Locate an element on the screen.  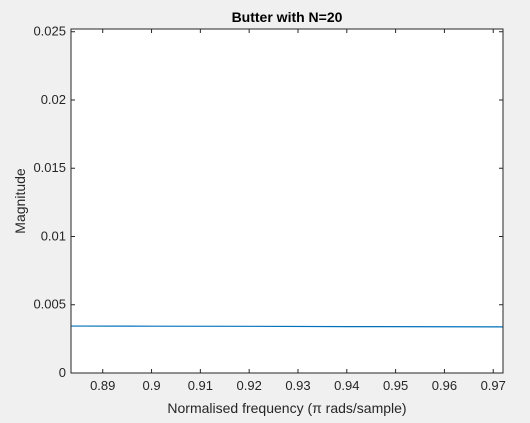
series-layer is located at coordinates (287, 326).